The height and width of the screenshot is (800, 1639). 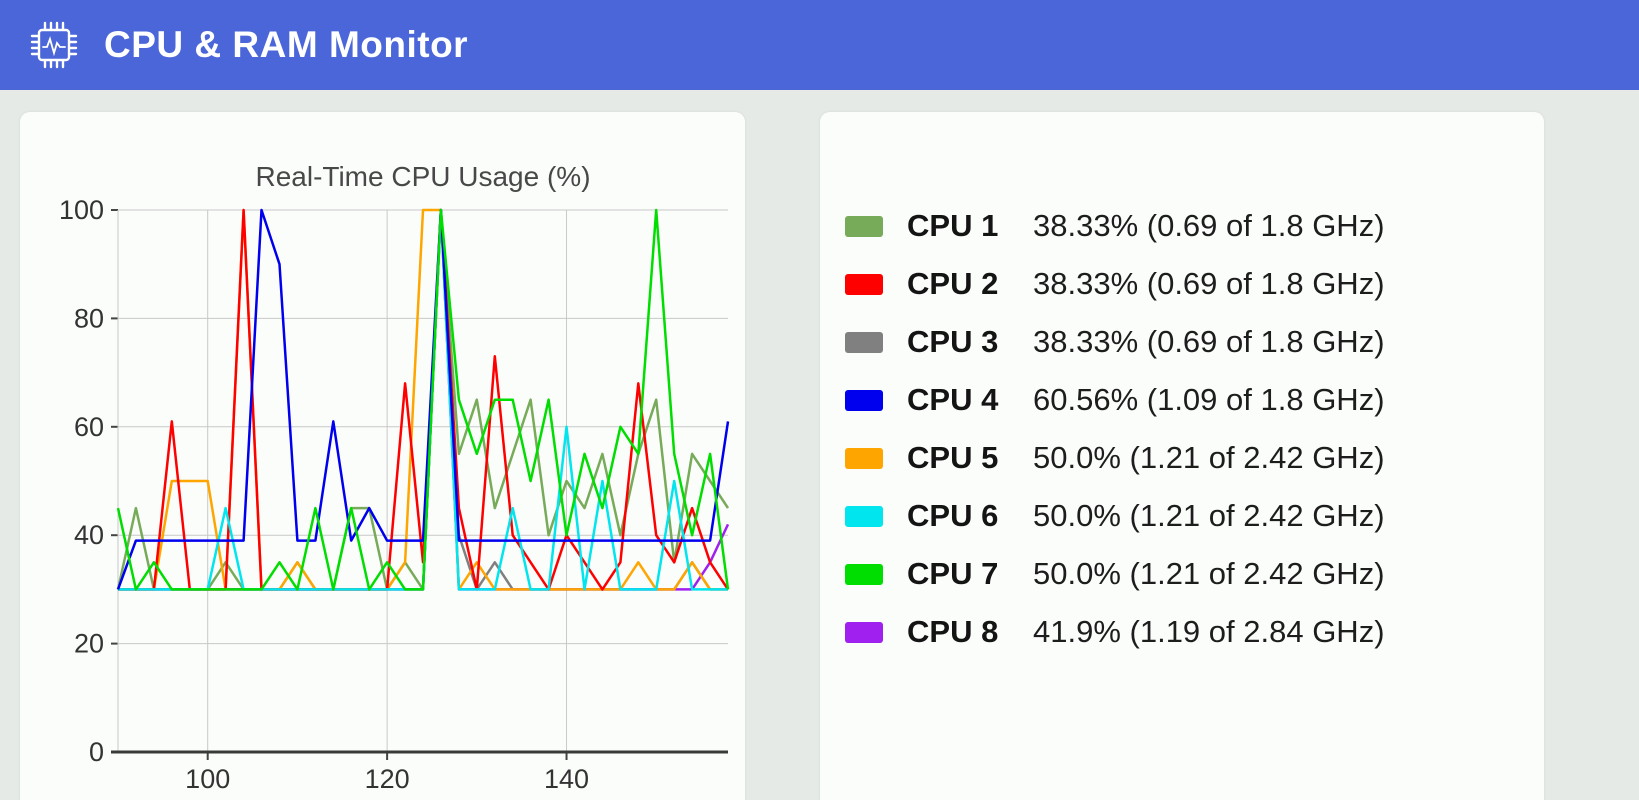 I want to click on app-title: CPU & RAM Monitor, so click(x=286, y=44).